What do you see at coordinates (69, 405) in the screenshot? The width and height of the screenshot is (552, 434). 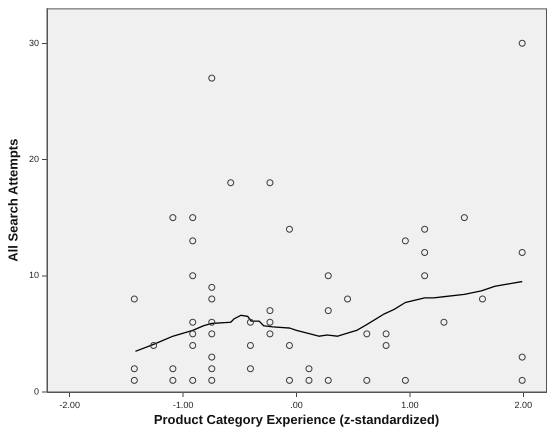 I see `x-tick-label: -2.00` at bounding box center [69, 405].